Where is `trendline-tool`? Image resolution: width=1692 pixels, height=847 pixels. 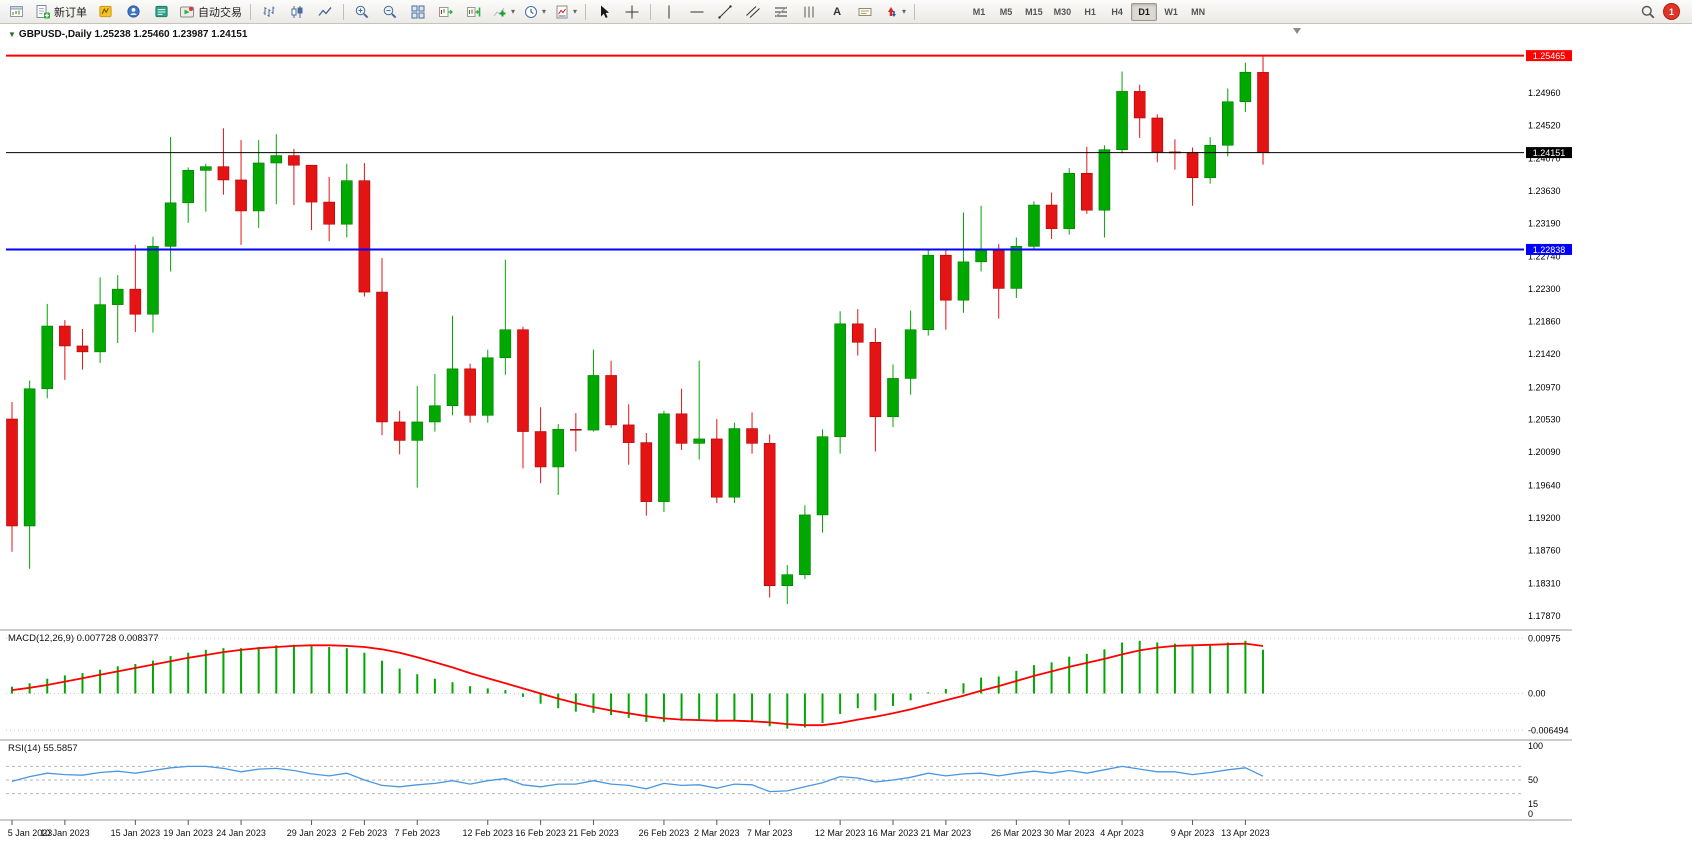
trendline-tool is located at coordinates (725, 12).